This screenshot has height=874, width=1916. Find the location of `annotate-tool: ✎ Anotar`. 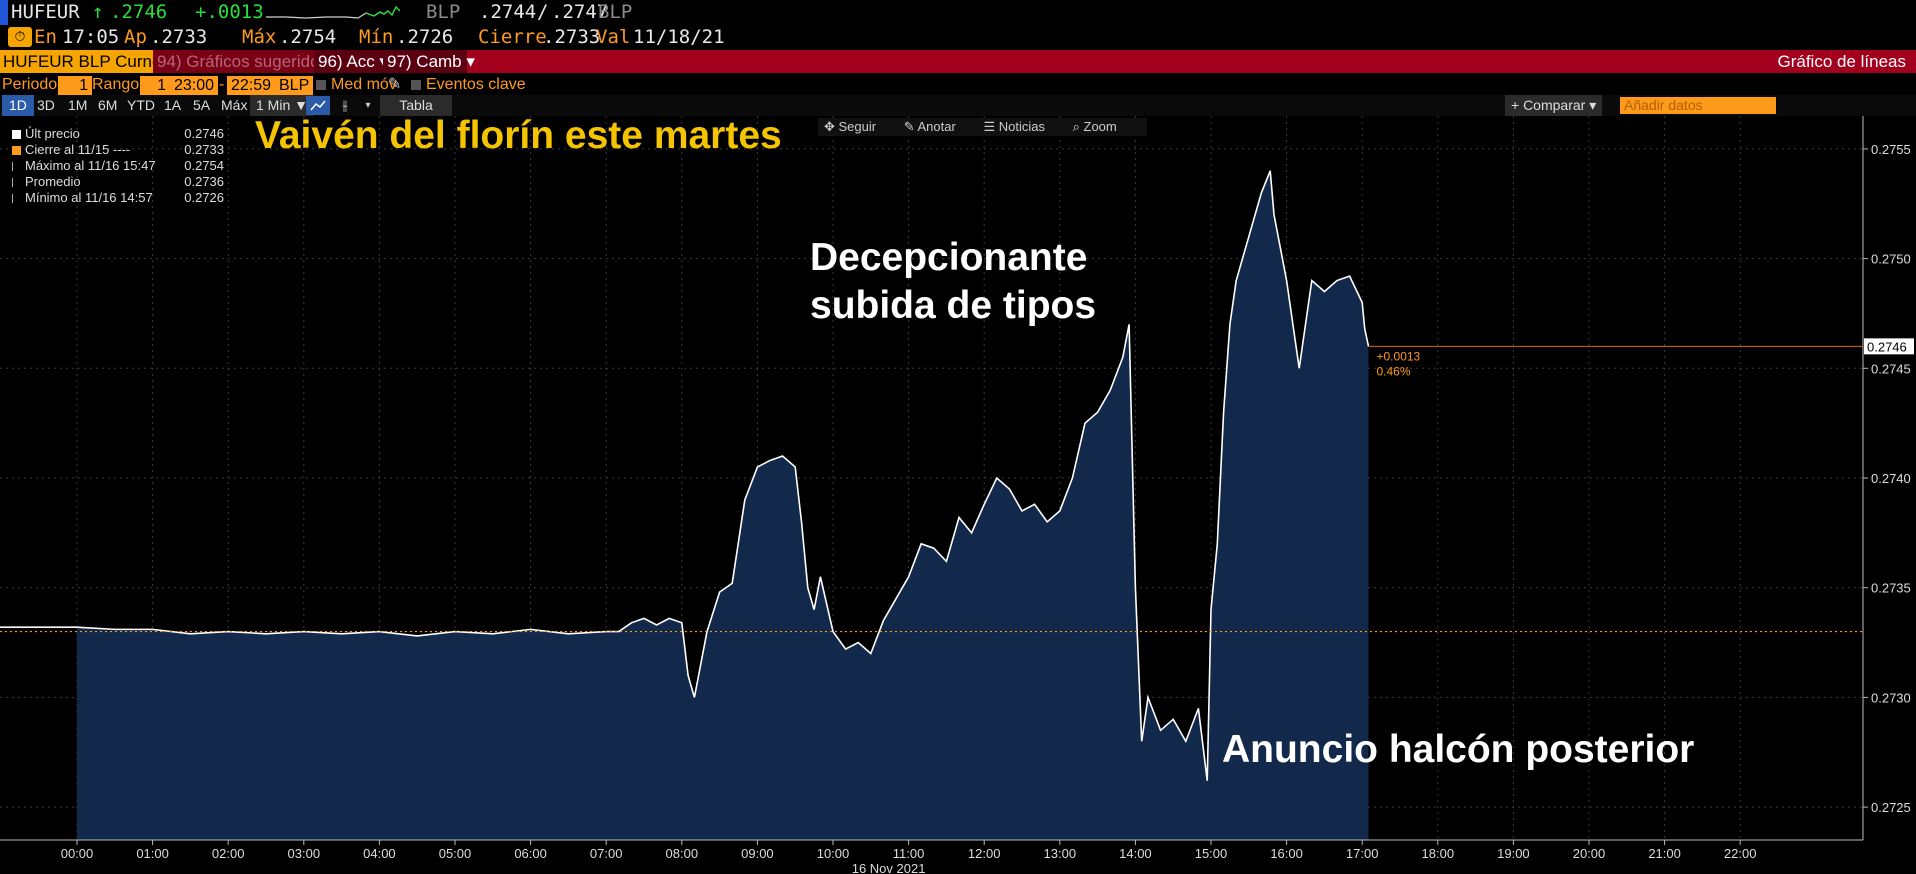

annotate-tool: ✎ Anotar is located at coordinates (929, 126).